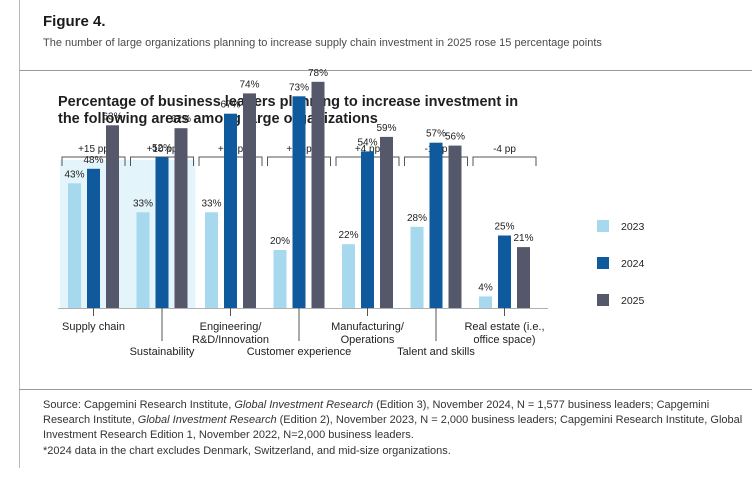  Describe the element at coordinates (162, 352) in the screenshot. I see `category-label: Sustainability` at that location.